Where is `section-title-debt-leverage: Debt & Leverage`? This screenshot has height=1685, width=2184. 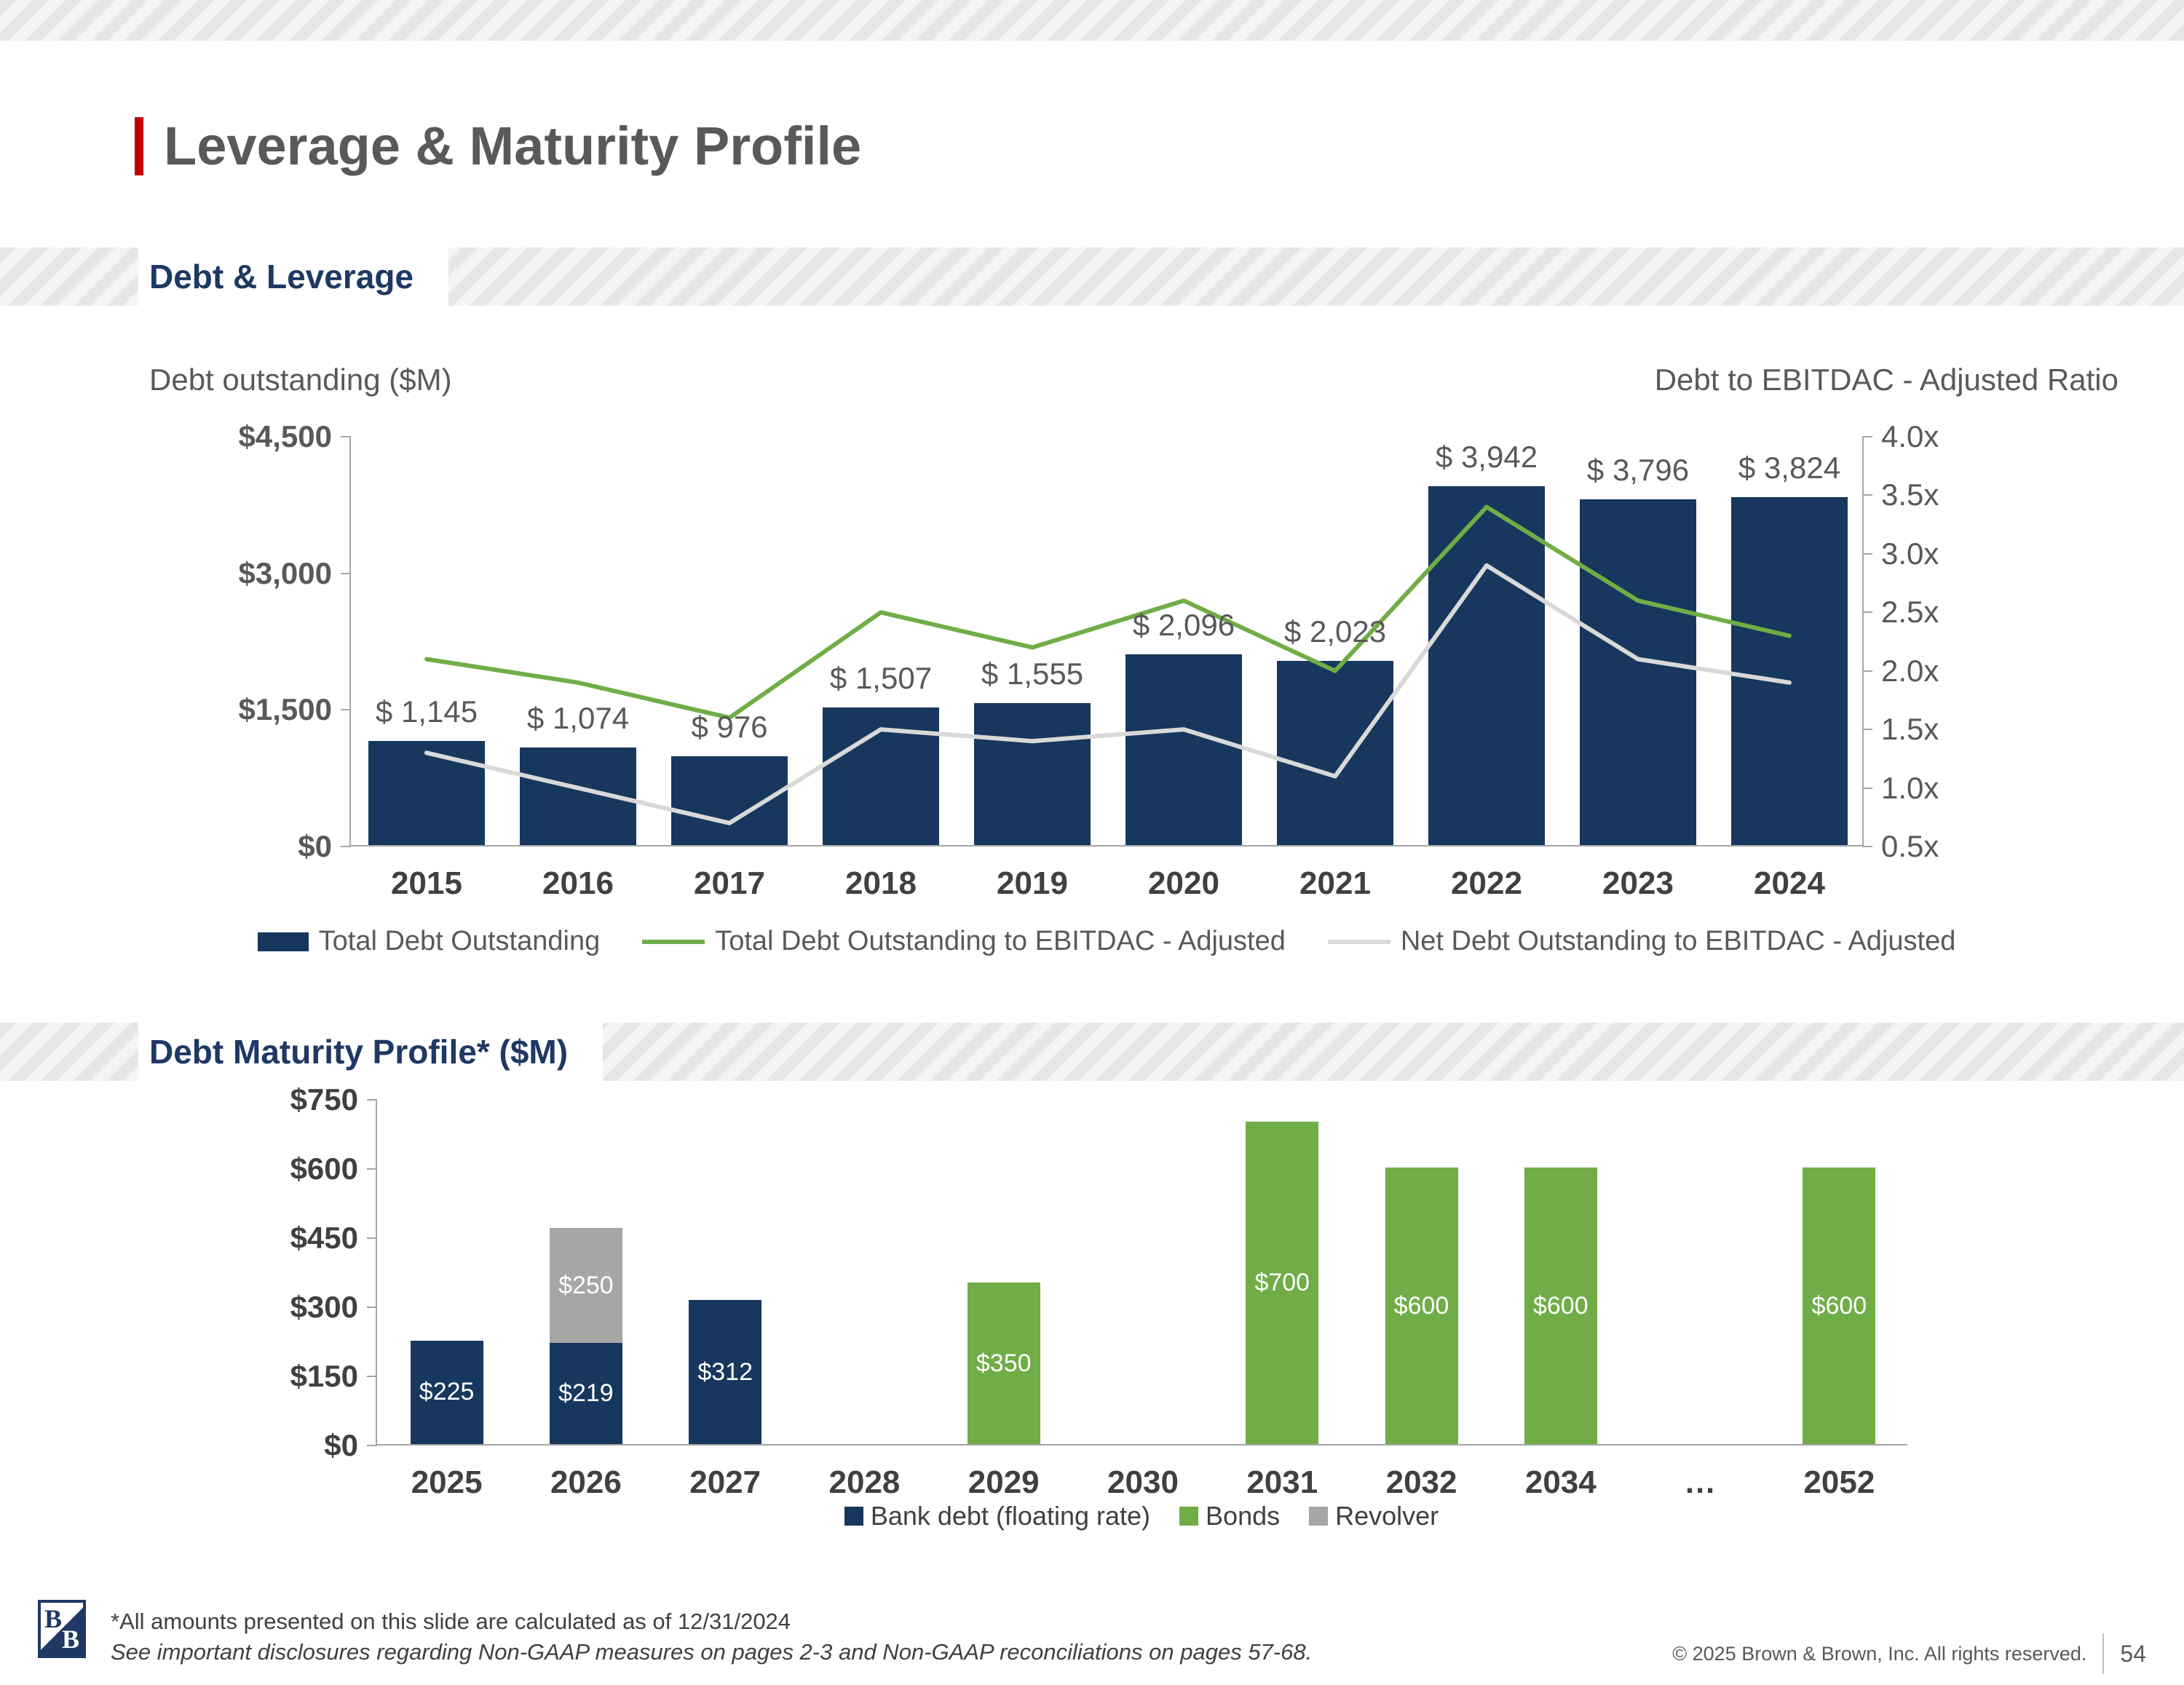
section-title-debt-leverage: Debt & Leverage is located at coordinates (281, 277).